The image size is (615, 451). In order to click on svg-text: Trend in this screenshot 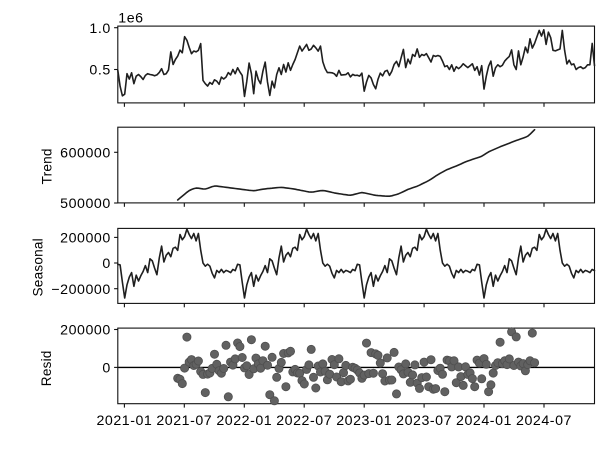, I will do `click(47, 166)`.